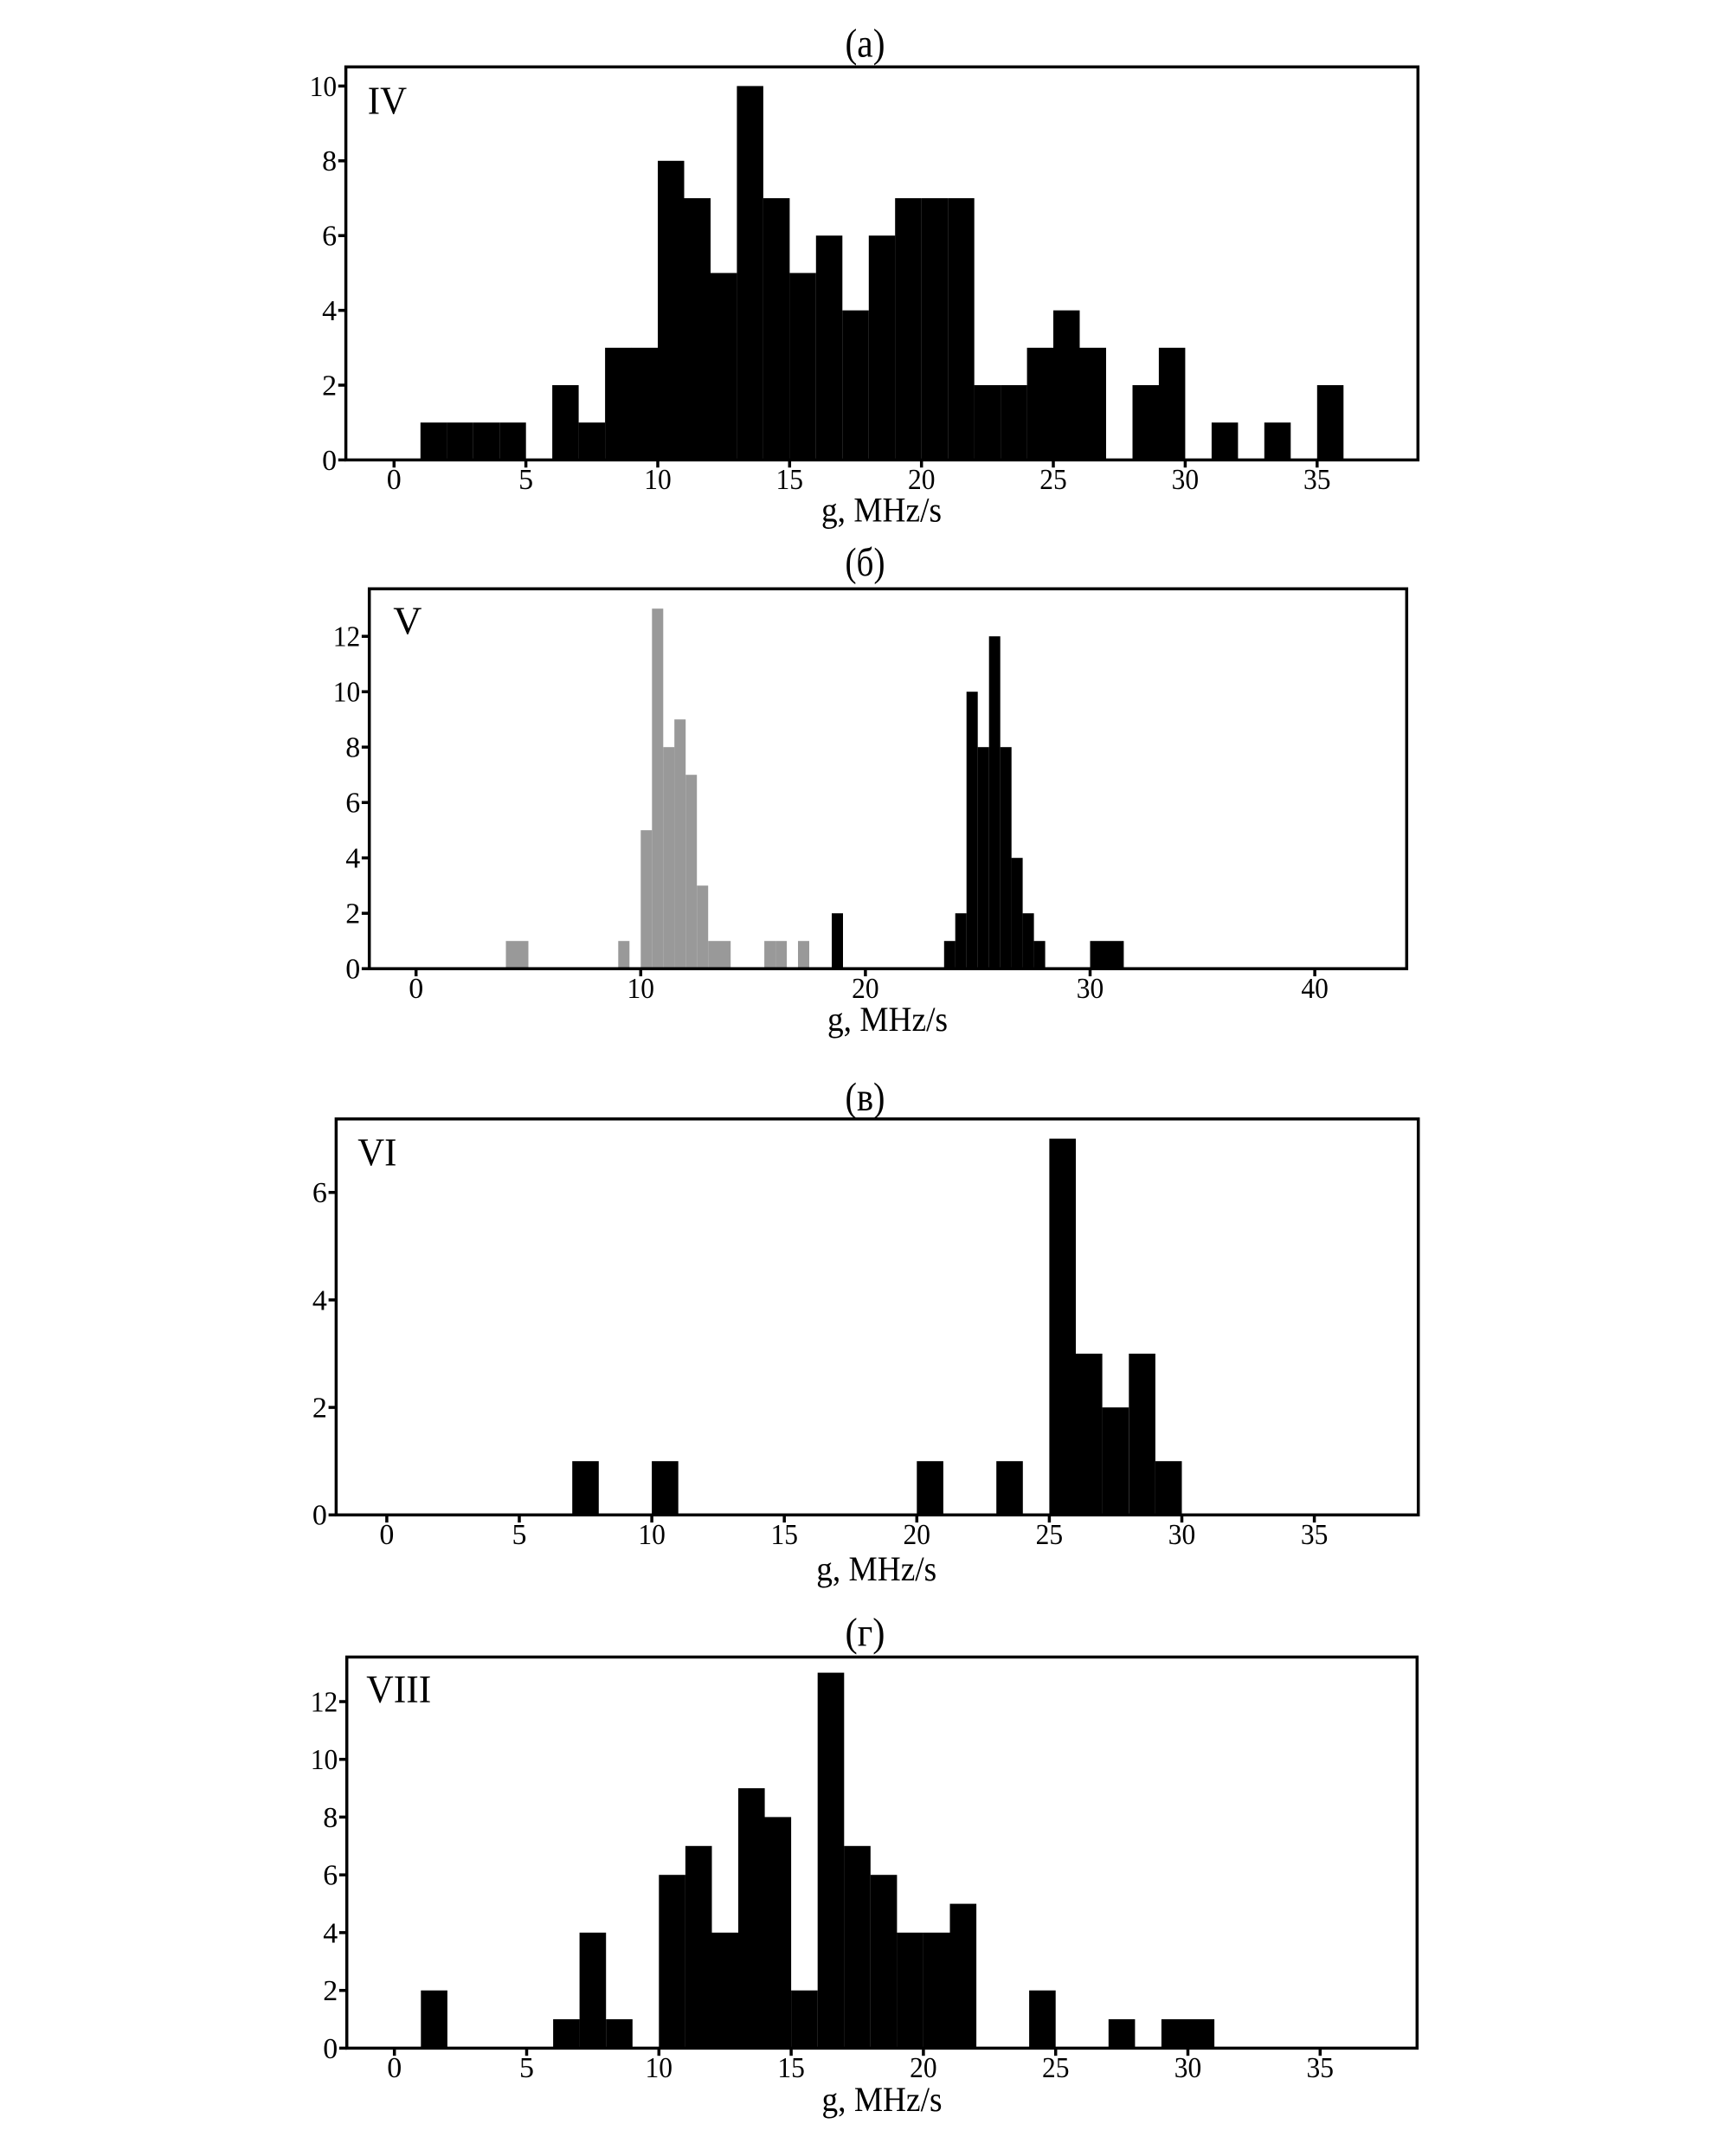 The image size is (1731, 2156). What do you see at coordinates (1315, 989) in the screenshot?
I see `svg-text: 40` at bounding box center [1315, 989].